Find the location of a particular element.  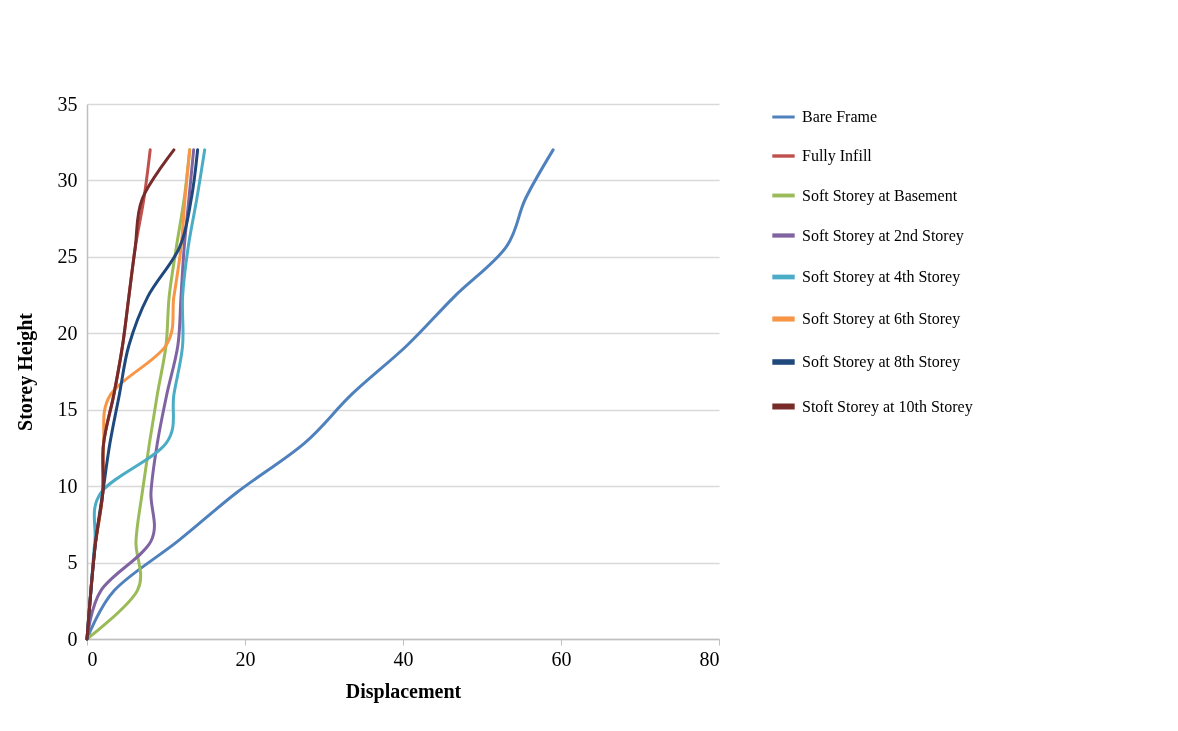

legend-label: Soft Storey at 6th Storey is located at coordinates (881, 319).